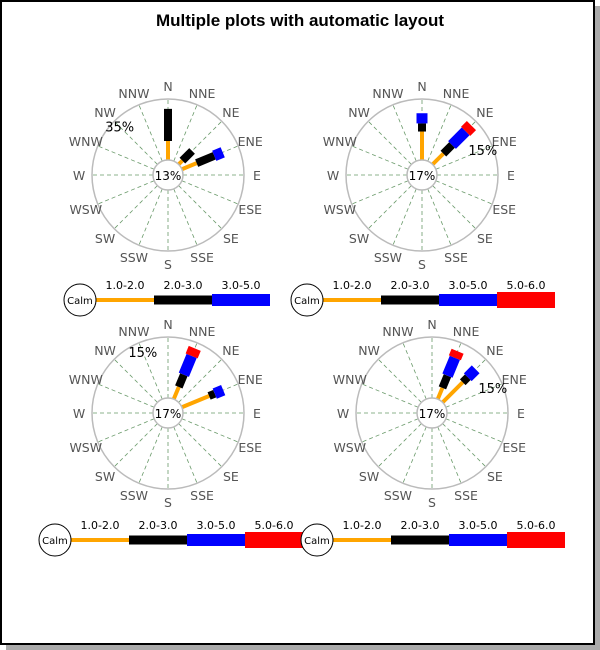  I want to click on calm-percent: 17%, so click(422, 176).